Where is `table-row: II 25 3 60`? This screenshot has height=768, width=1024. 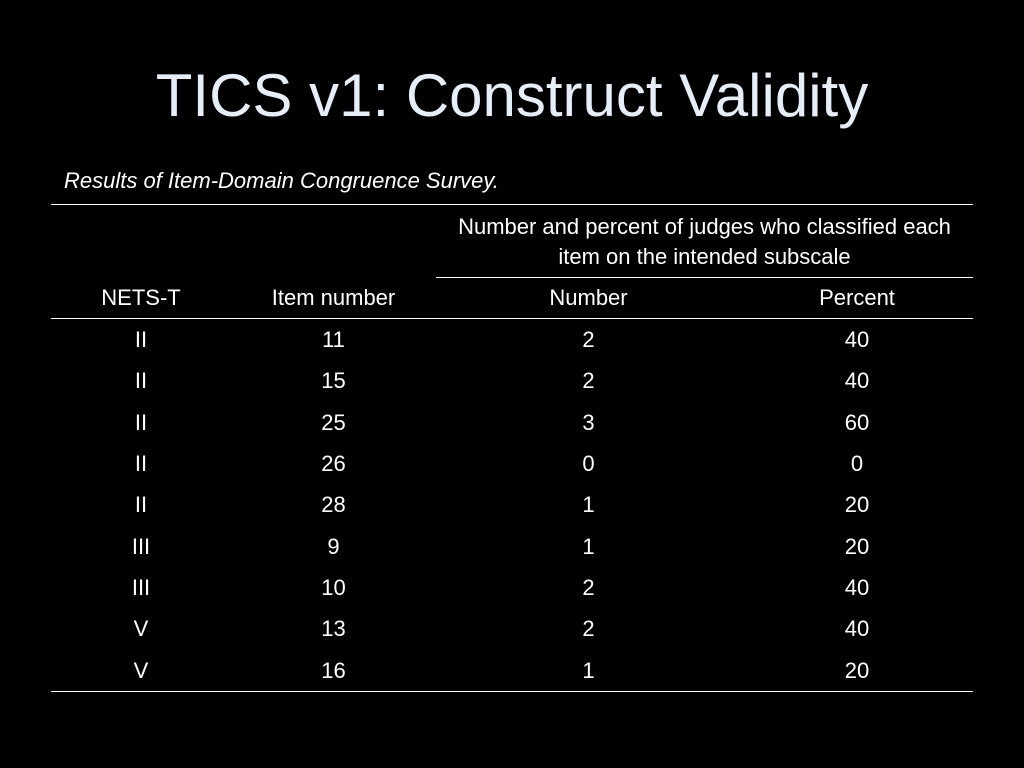 table-row: II 25 3 60 is located at coordinates (512, 422).